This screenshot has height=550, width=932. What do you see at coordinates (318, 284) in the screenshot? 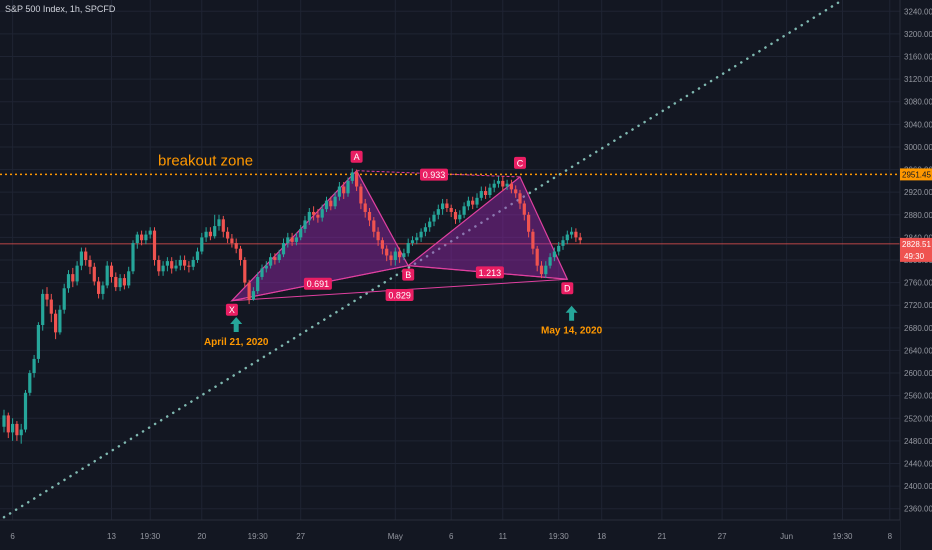
I see `ratio-label: 0.691` at bounding box center [318, 284].